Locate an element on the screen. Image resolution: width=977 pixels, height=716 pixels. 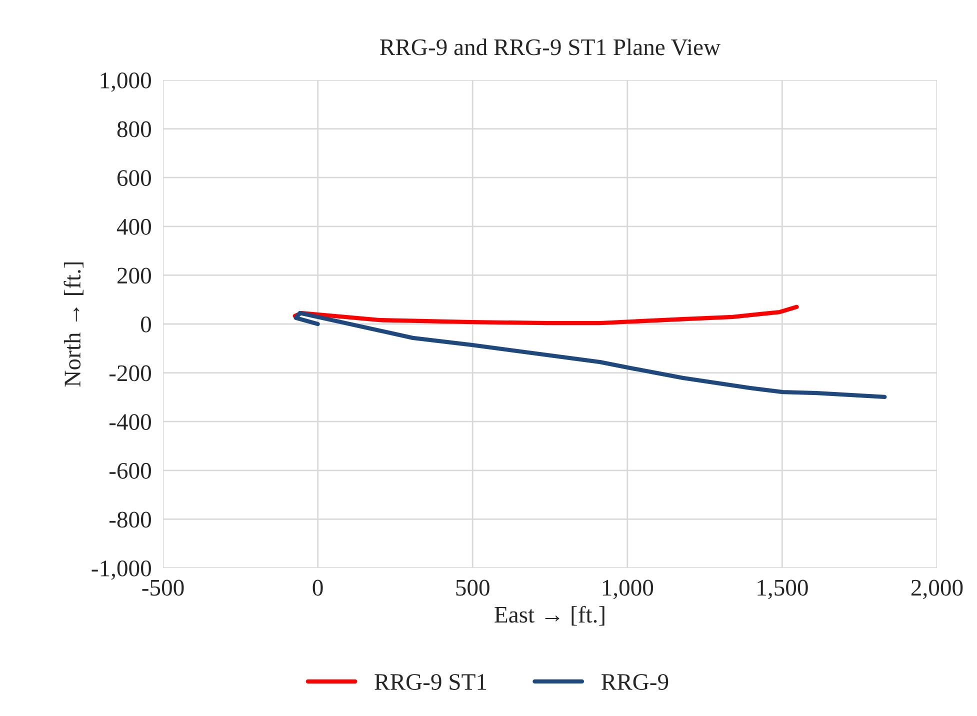
x-tick-label: 500 is located at coordinates (473, 588).